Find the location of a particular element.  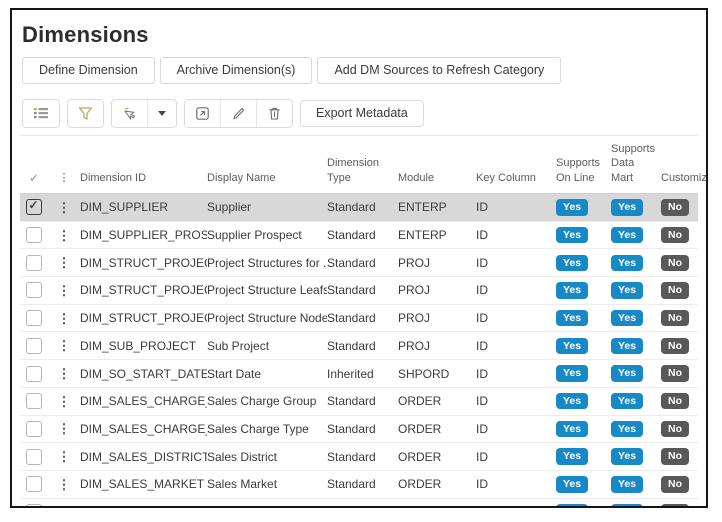

edit-icon is located at coordinates (238, 113).